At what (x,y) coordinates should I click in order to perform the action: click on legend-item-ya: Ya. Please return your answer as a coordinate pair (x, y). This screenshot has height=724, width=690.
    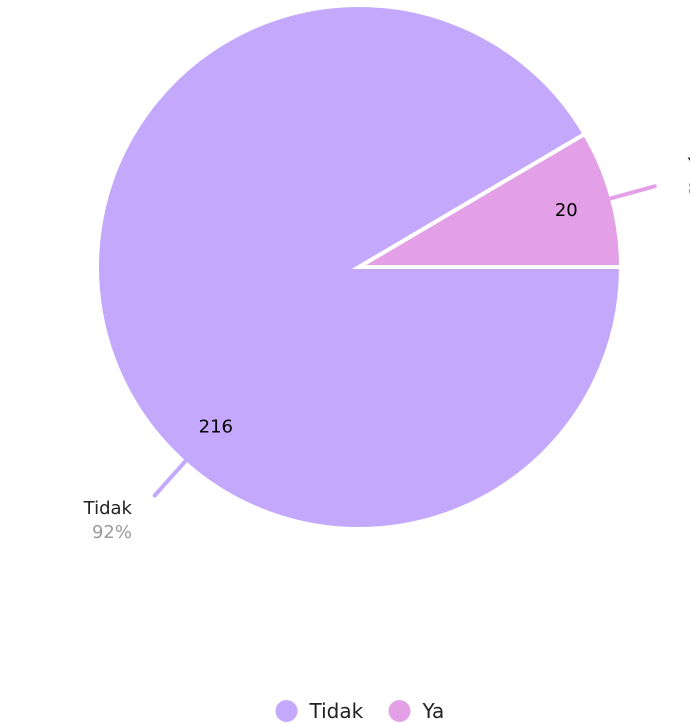
    Looking at the image, I should click on (416, 711).